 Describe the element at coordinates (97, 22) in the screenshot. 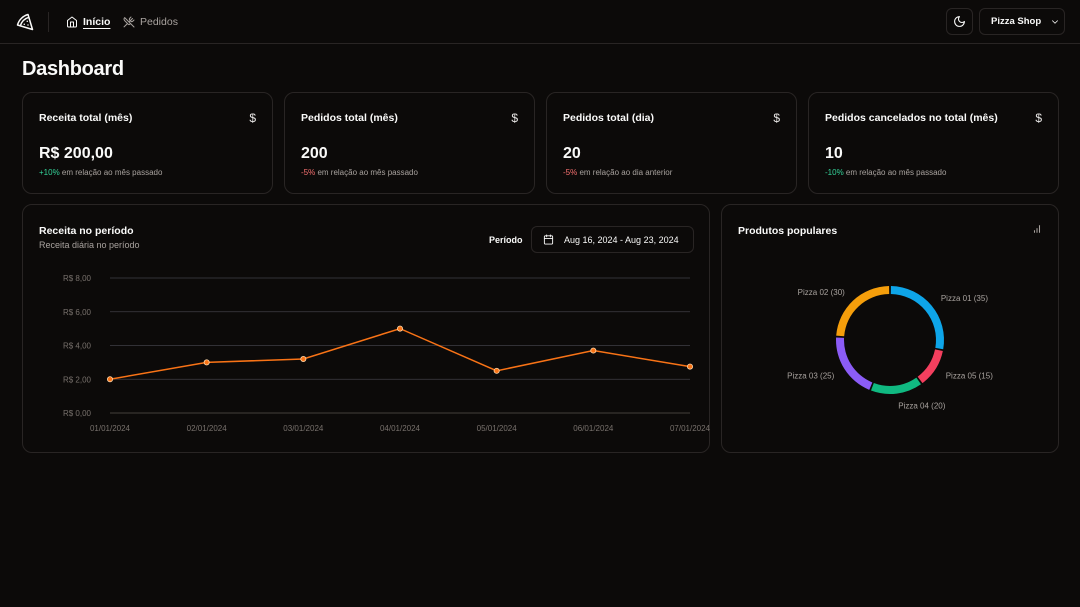

I see `nav-label-inicio: Início` at that location.